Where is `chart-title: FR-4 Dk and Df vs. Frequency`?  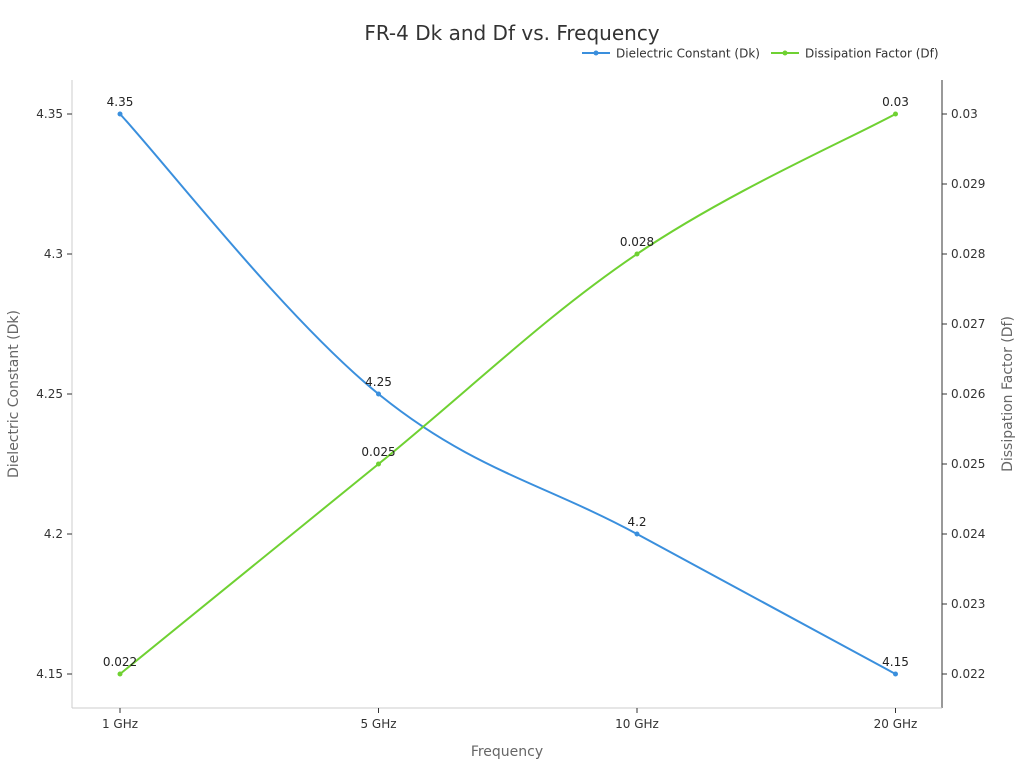 chart-title: FR-4 Dk and Df vs. Frequency is located at coordinates (511, 33).